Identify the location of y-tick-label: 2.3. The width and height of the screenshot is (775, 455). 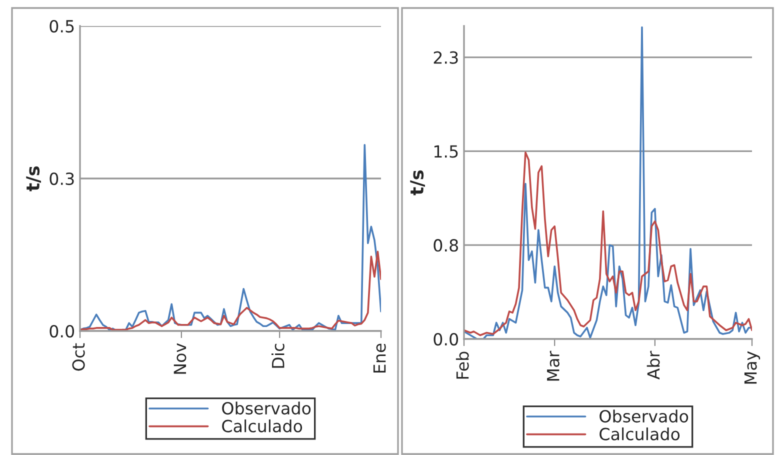
(446, 57).